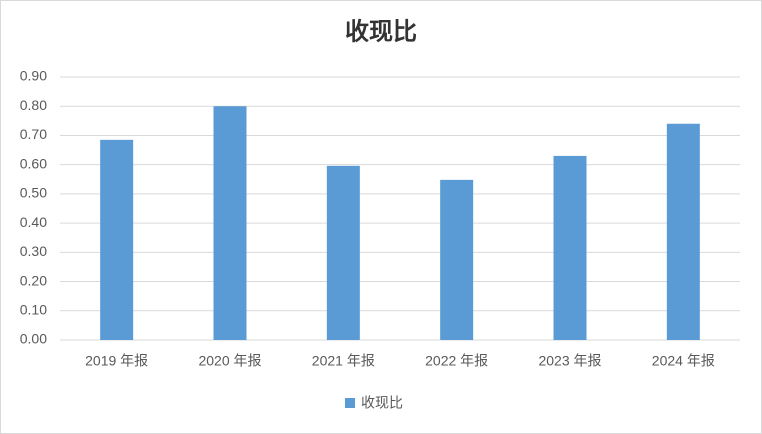 This screenshot has width=762, height=434. What do you see at coordinates (350, 403) in the screenshot?
I see `legend-swatch` at bounding box center [350, 403].